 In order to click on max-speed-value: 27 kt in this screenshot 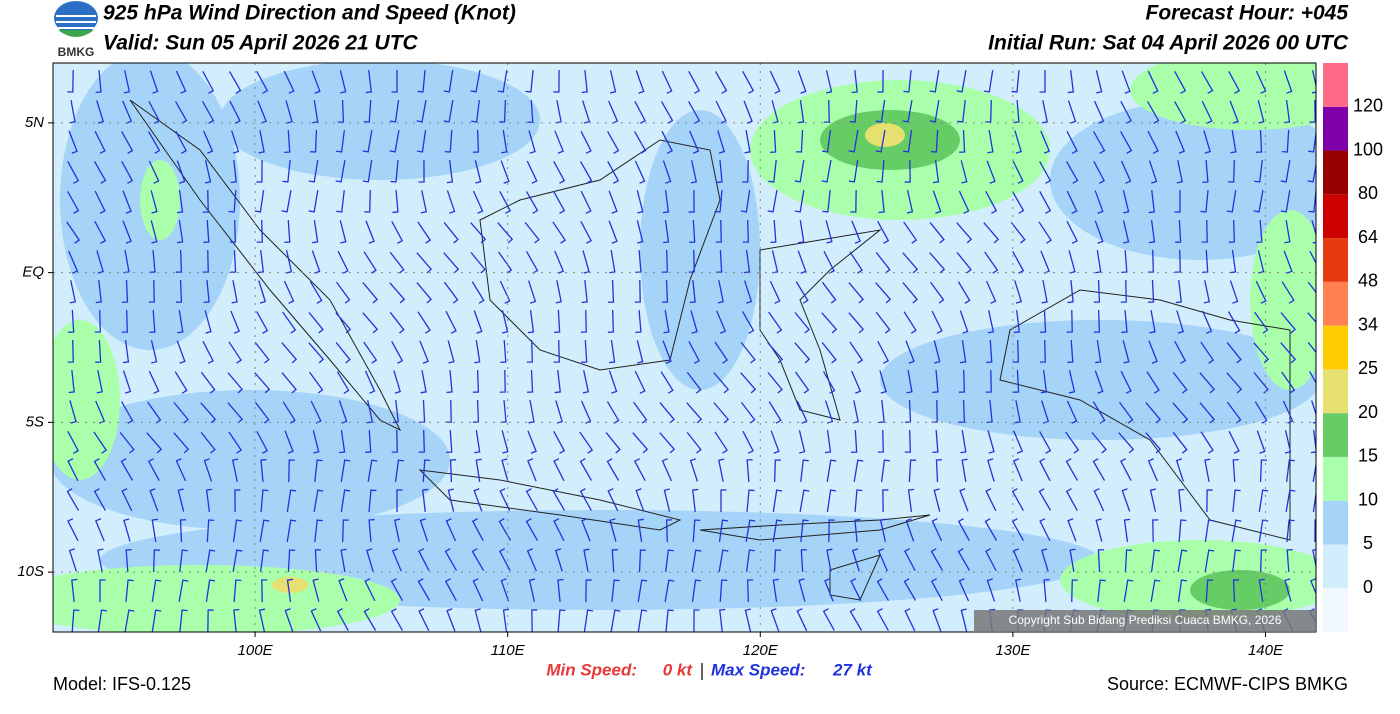, I will do `click(852, 669)`.